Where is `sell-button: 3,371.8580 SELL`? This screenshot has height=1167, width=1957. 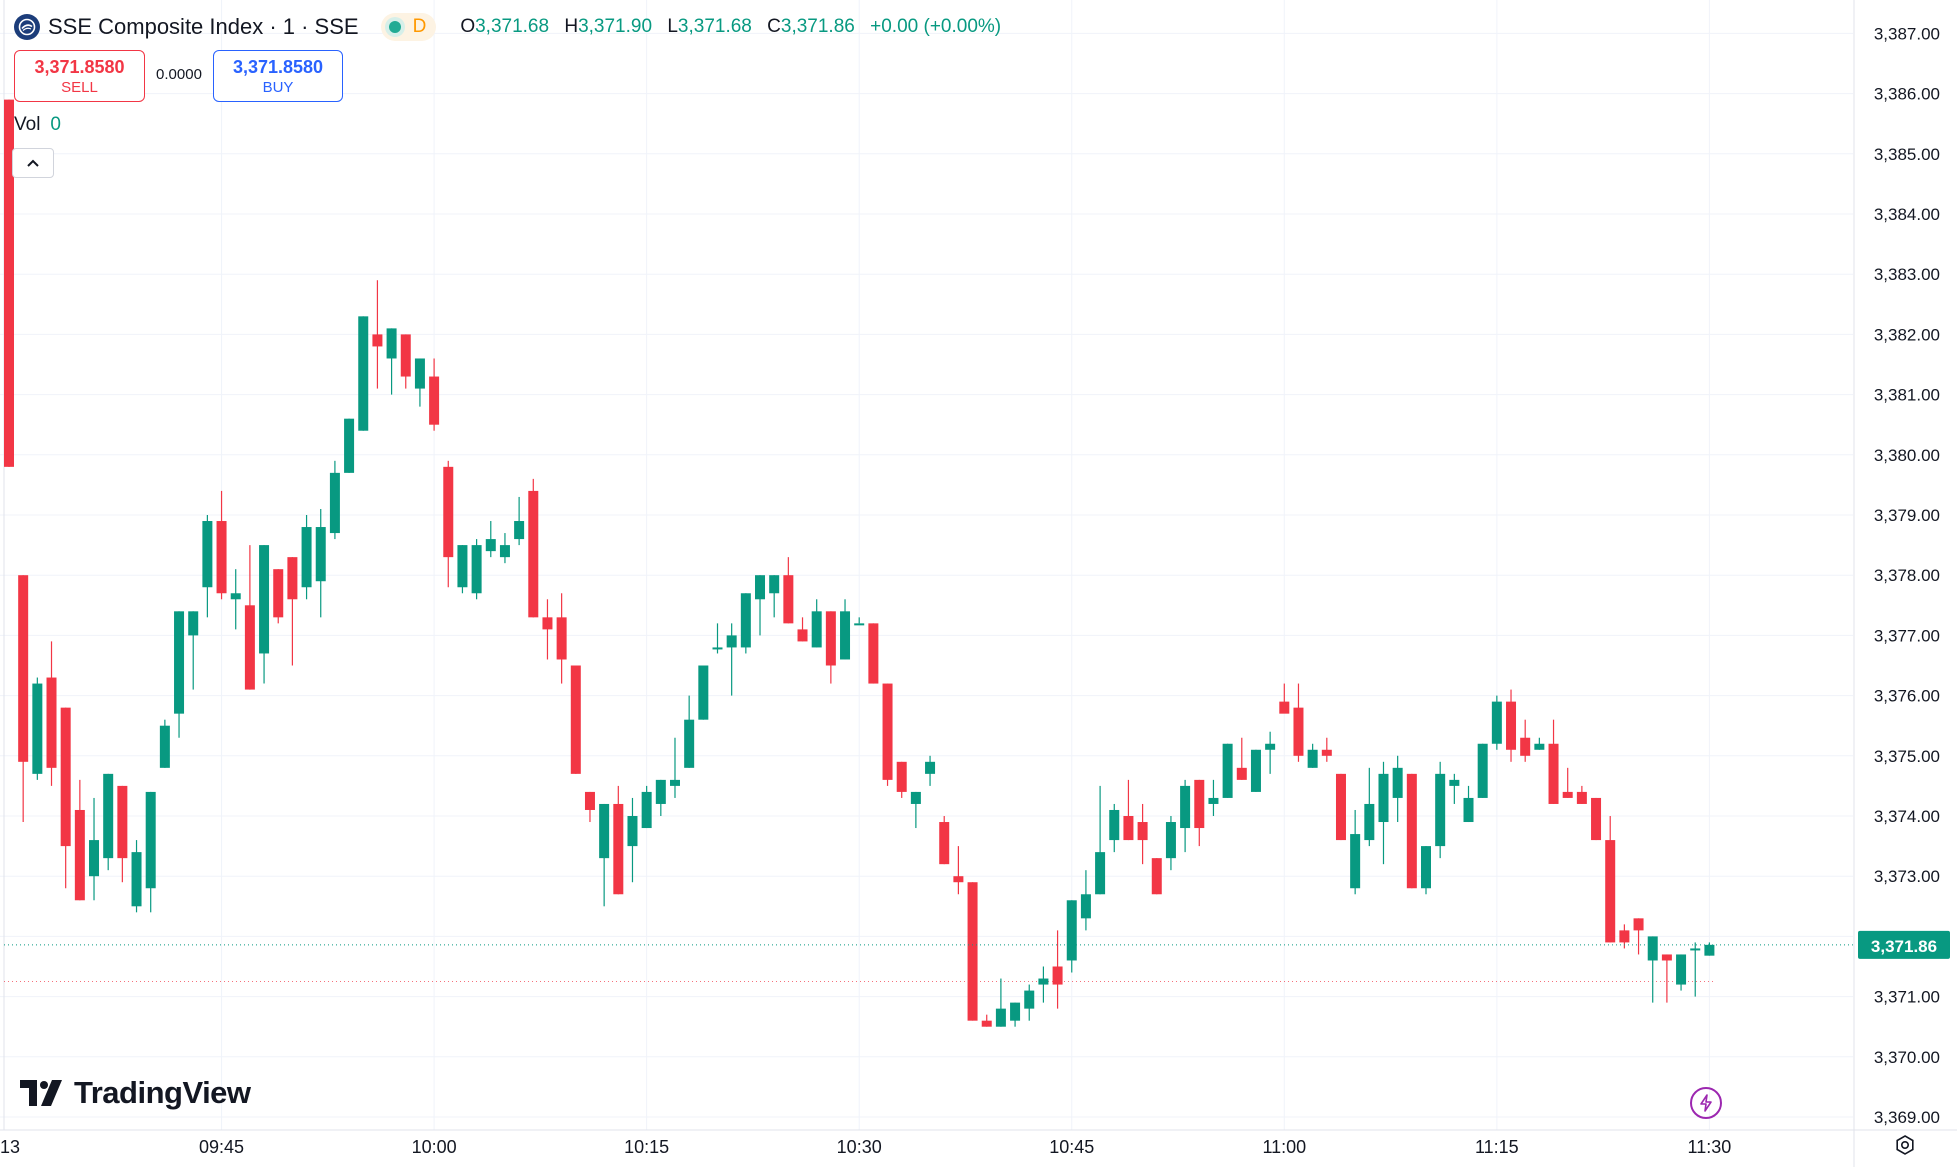 sell-button: 3,371.8580 SELL is located at coordinates (79, 76).